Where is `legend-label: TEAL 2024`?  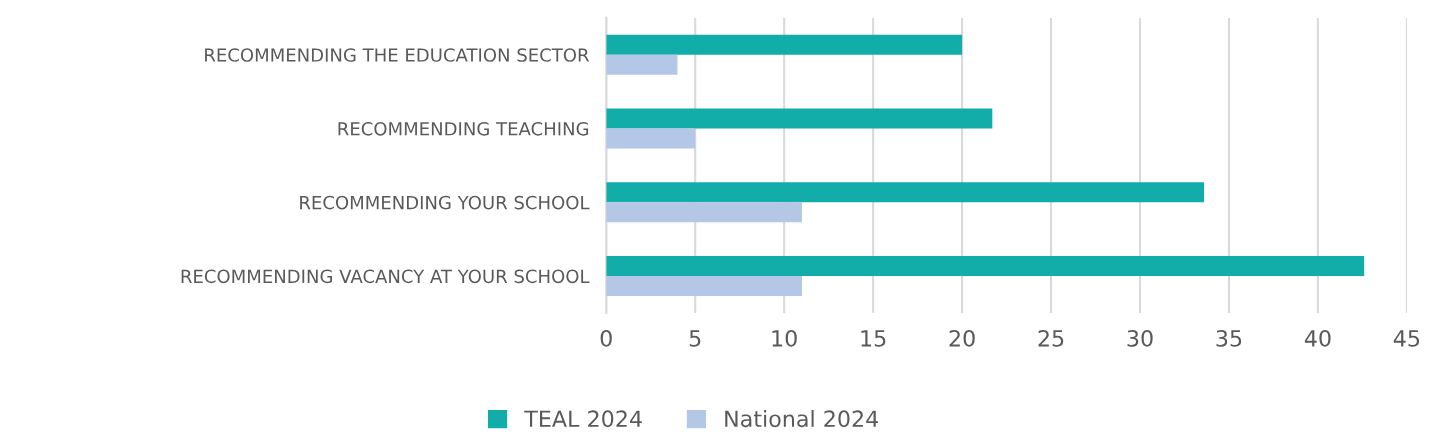
legend-label: TEAL 2024 is located at coordinates (583, 419).